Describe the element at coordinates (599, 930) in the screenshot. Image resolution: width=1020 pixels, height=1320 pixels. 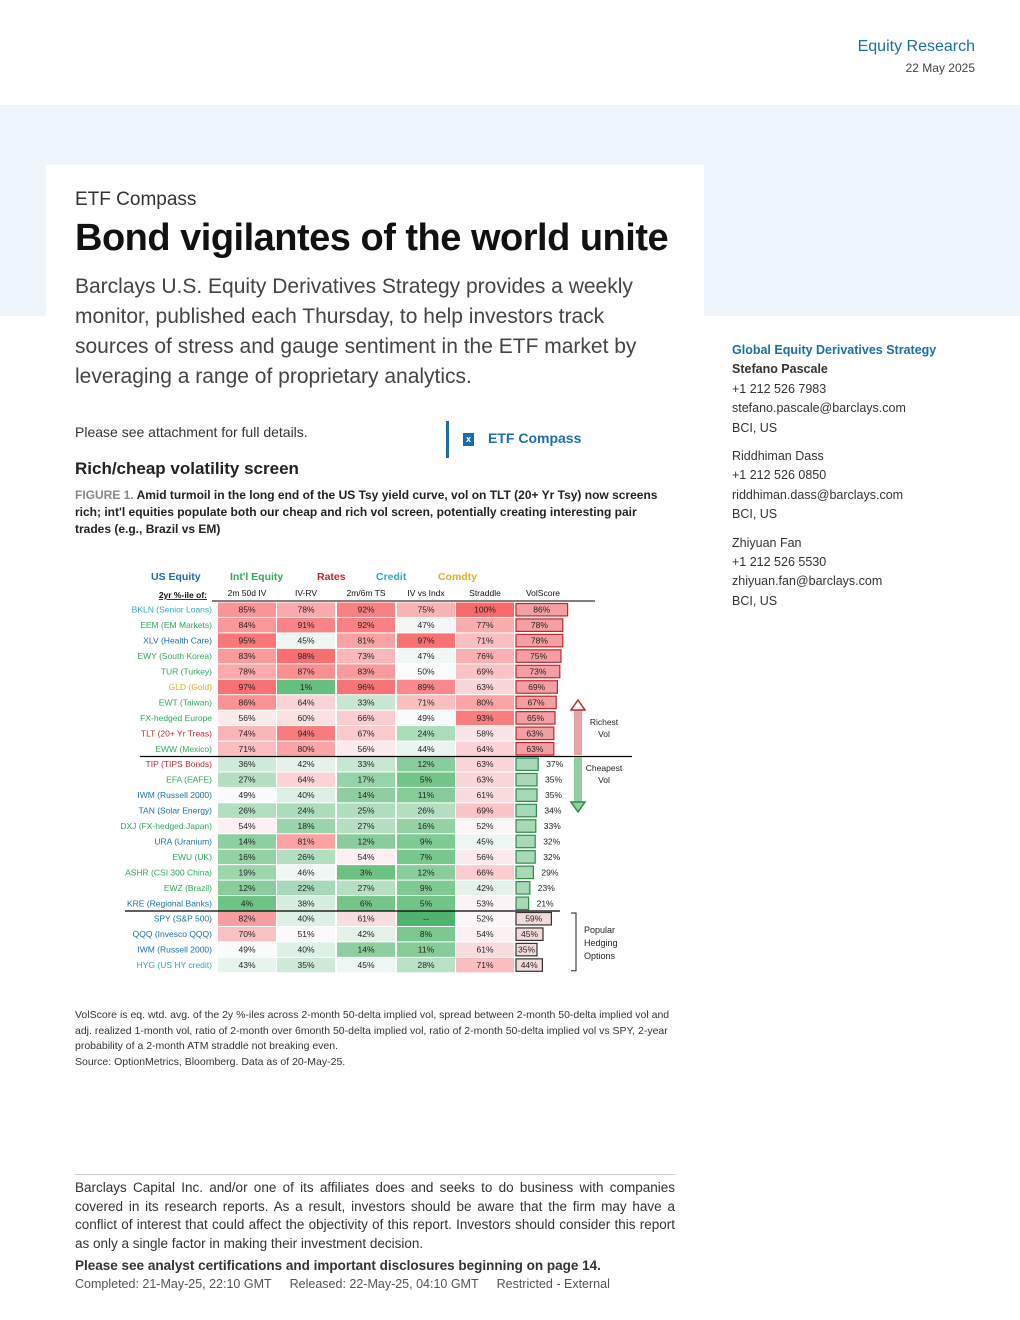
I see `hedge-annotation: Popular` at that location.